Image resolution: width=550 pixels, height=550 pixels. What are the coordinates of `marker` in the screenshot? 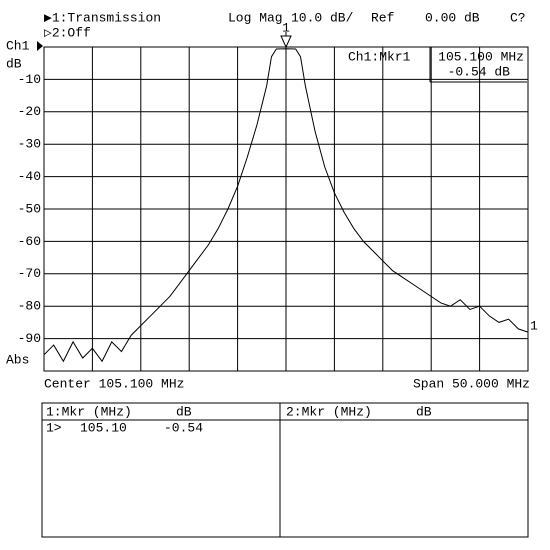 It's located at (286, 42).